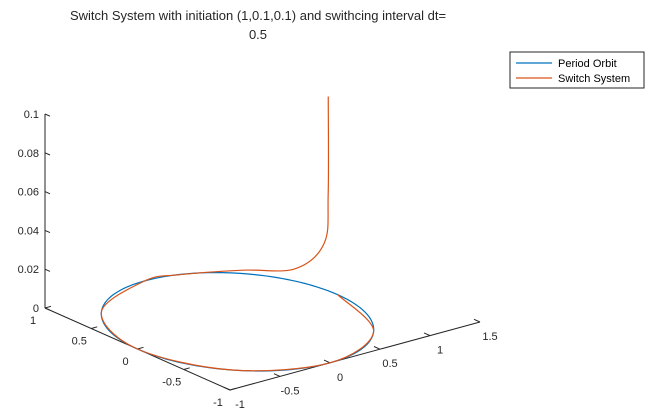 The height and width of the screenshot is (414, 646). I want to click on x-tick-label: 1.5, so click(489, 337).